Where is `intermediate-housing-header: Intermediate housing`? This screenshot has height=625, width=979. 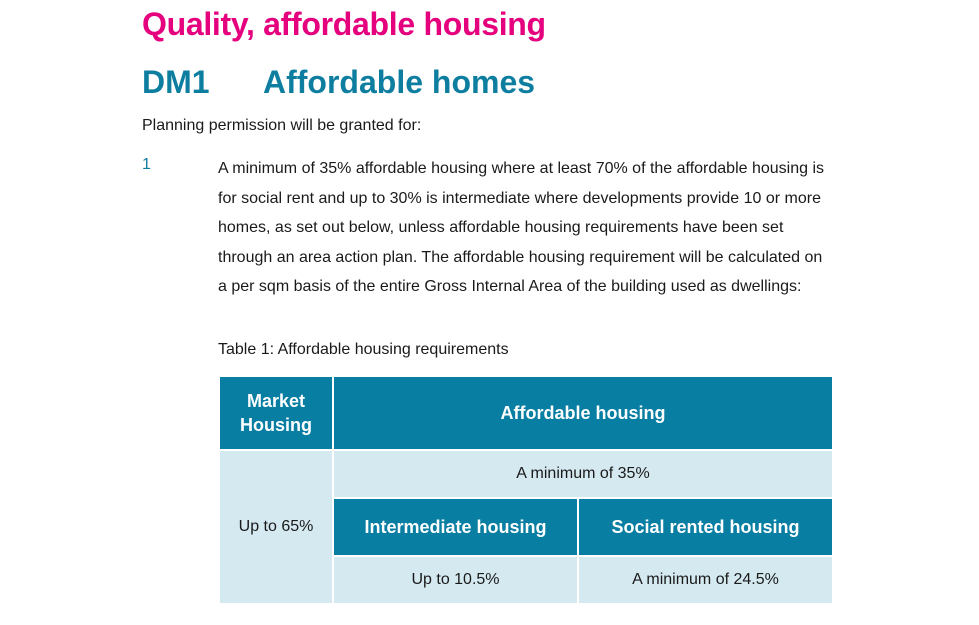
intermediate-housing-header: Intermediate housing is located at coordinates (455, 527).